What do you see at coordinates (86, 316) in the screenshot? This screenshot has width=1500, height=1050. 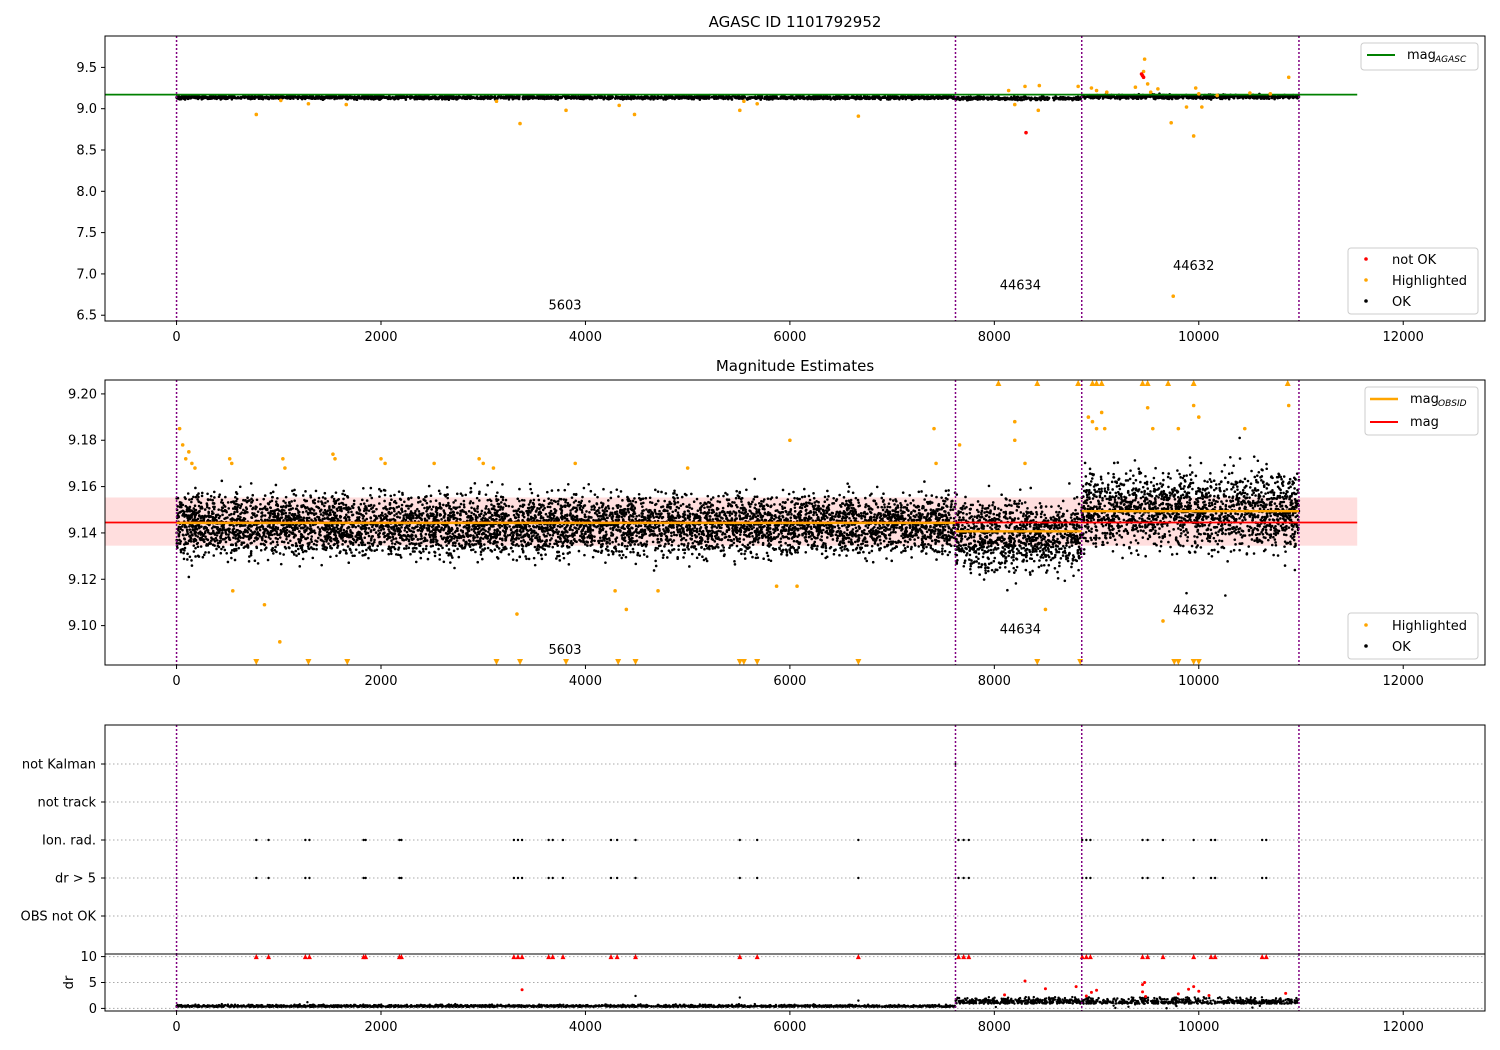 I see `y-tick-label: 6.5` at bounding box center [86, 316].